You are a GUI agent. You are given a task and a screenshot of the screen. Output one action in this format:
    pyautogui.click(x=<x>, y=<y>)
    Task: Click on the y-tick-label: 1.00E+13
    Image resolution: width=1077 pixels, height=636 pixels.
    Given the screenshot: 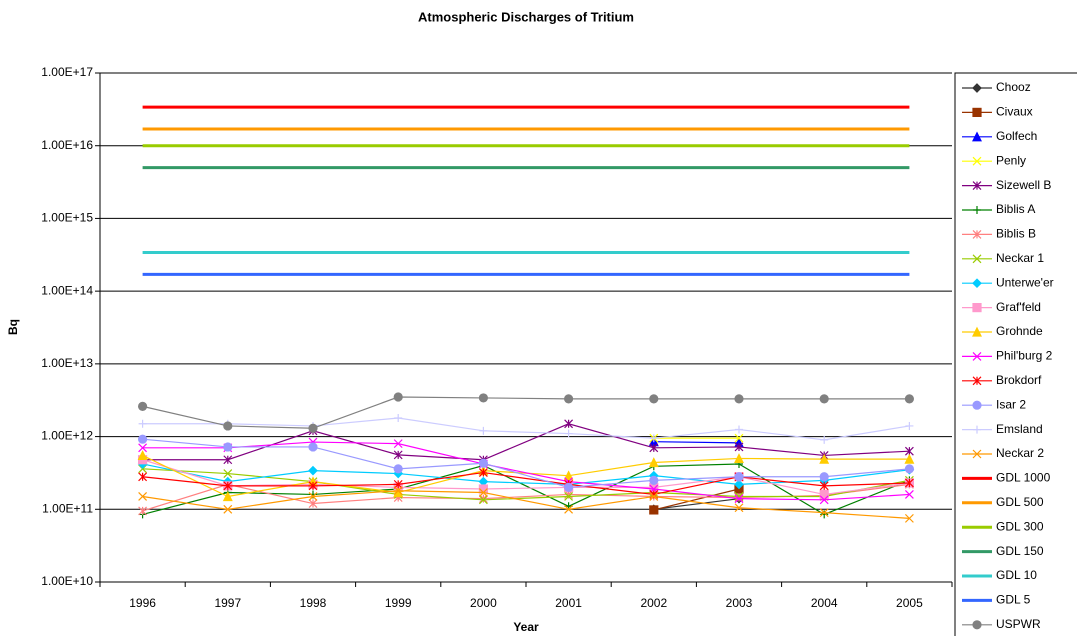 What is the action you would take?
    pyautogui.click(x=67, y=363)
    